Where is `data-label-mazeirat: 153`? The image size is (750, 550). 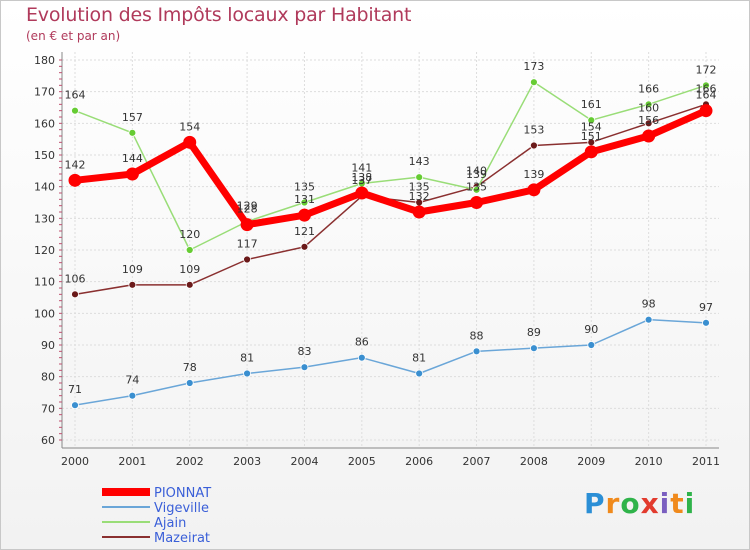 data-label-mazeirat: 153 is located at coordinates (533, 130).